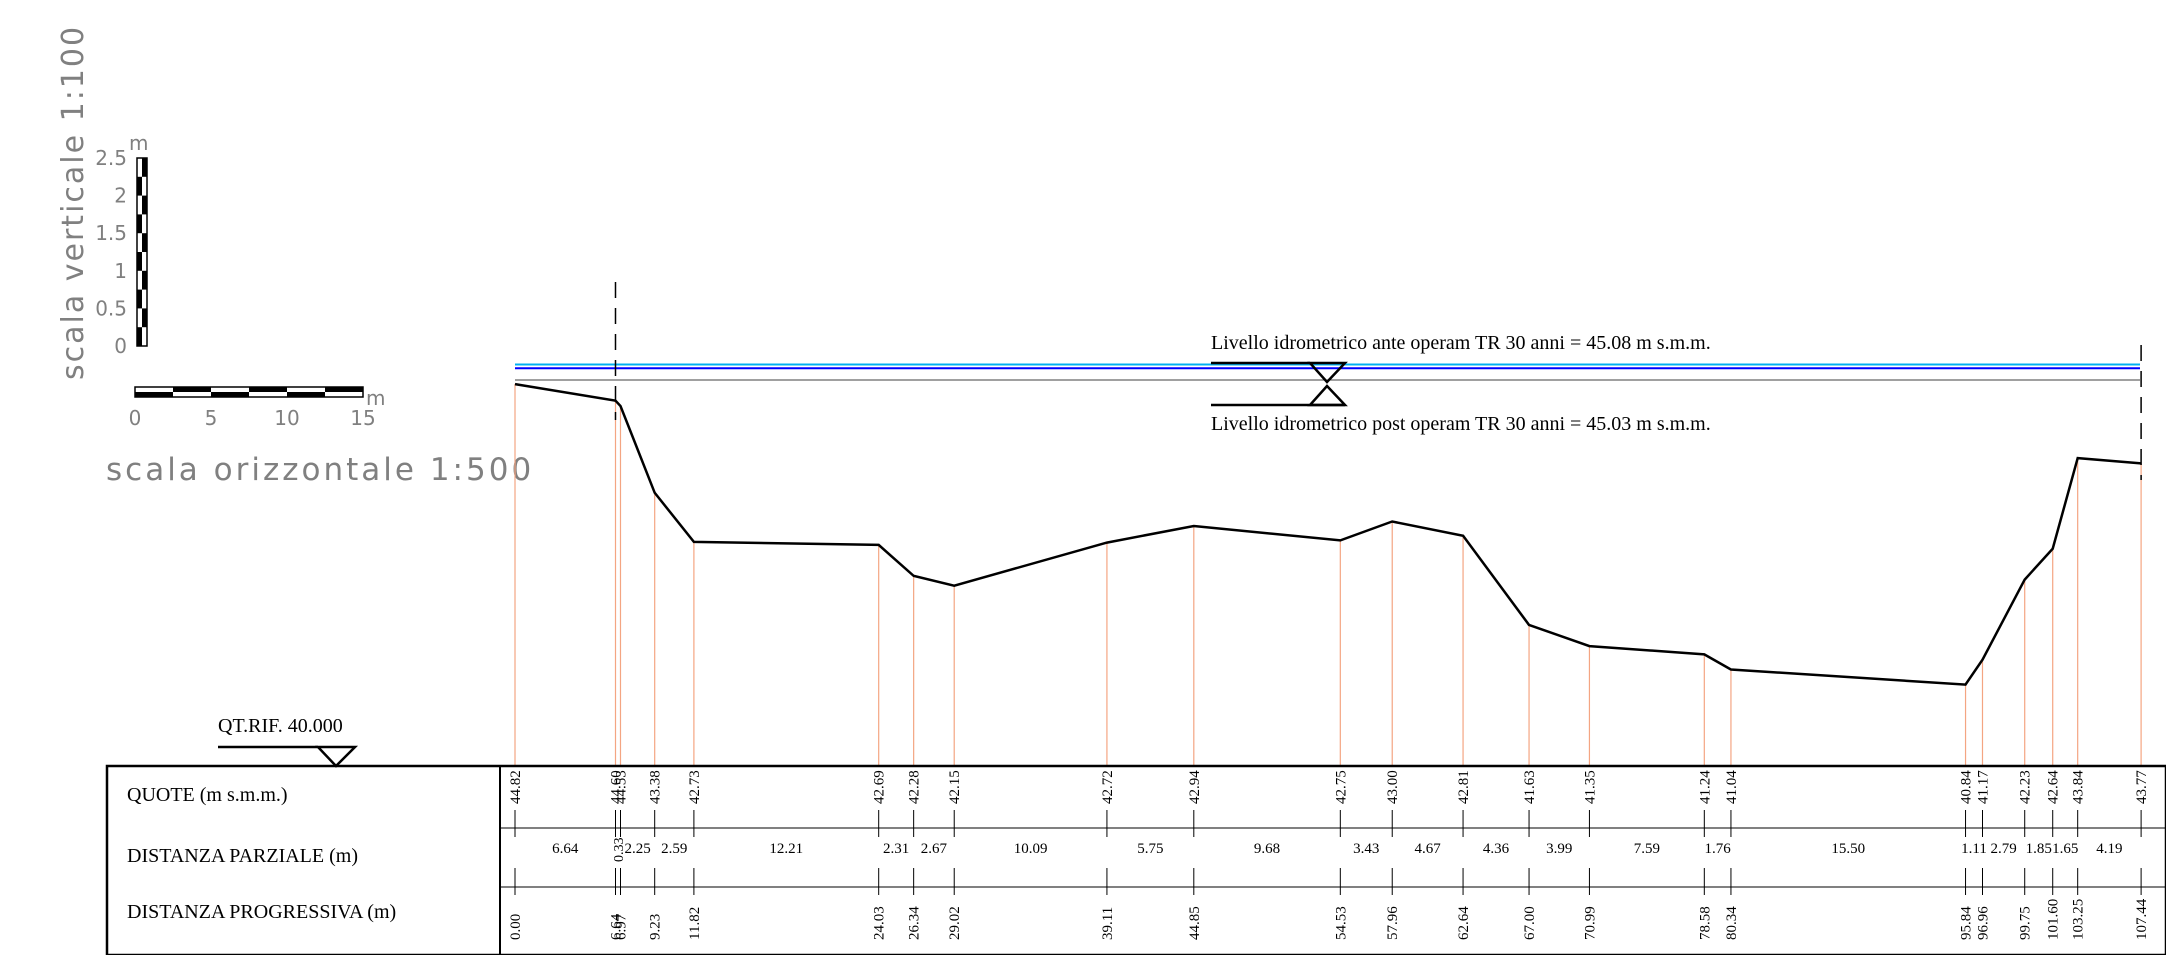 This screenshot has width=2166, height=955. Describe the element at coordinates (1366, 849) in the screenshot. I see `partial-distance-label: 3.43` at that location.